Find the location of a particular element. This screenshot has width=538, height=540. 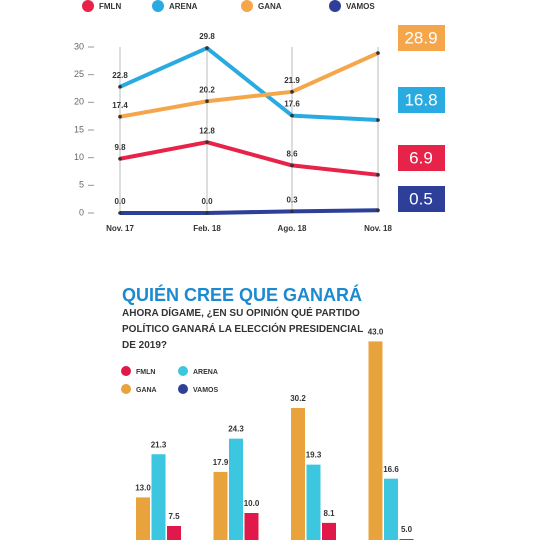

data-label: 43.0 is located at coordinates (376, 332).